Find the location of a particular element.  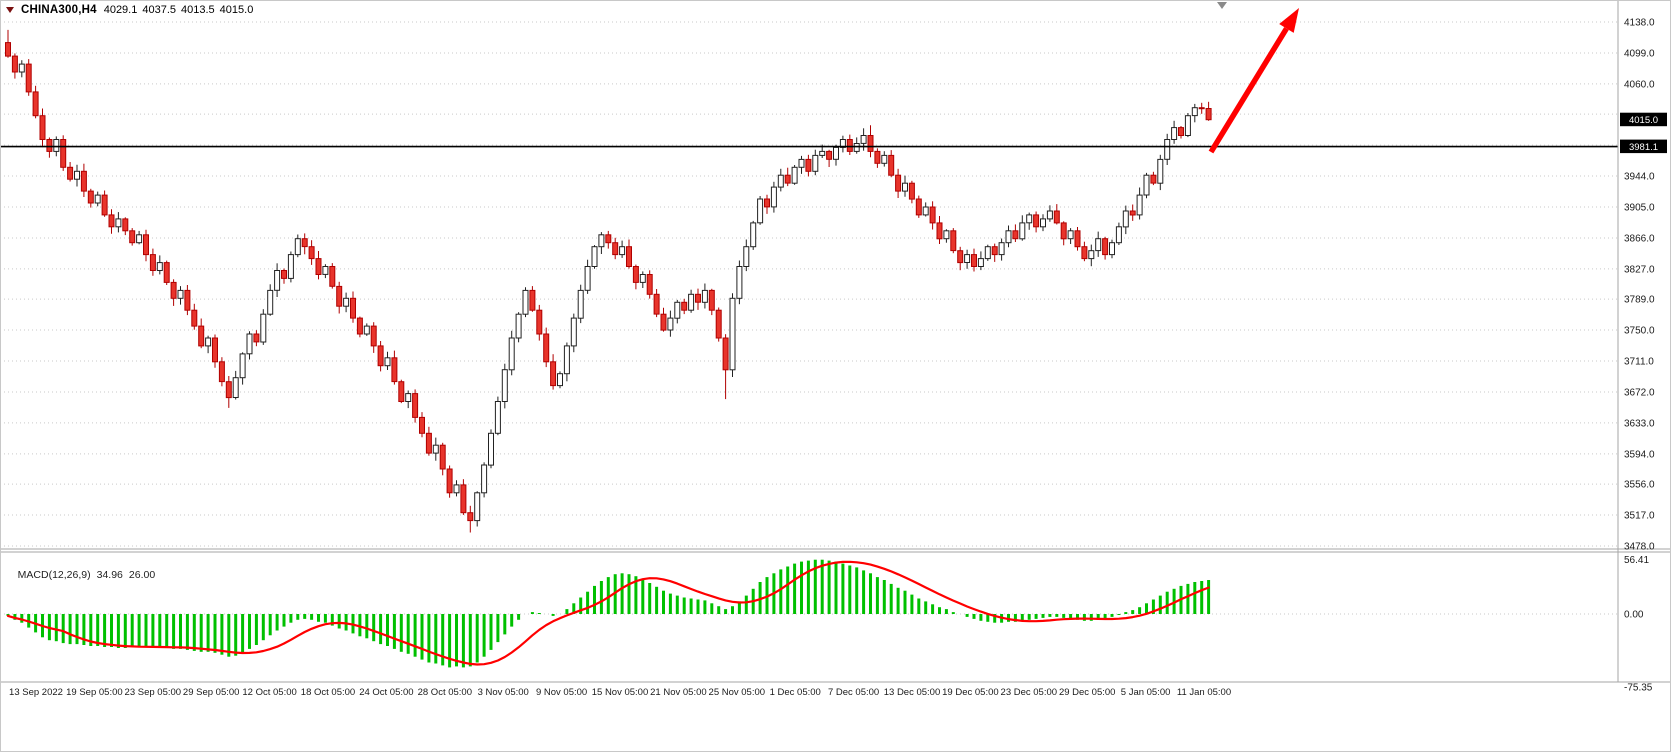

time-tick-label: 23 Dec 05:00 is located at coordinates (1029, 692).